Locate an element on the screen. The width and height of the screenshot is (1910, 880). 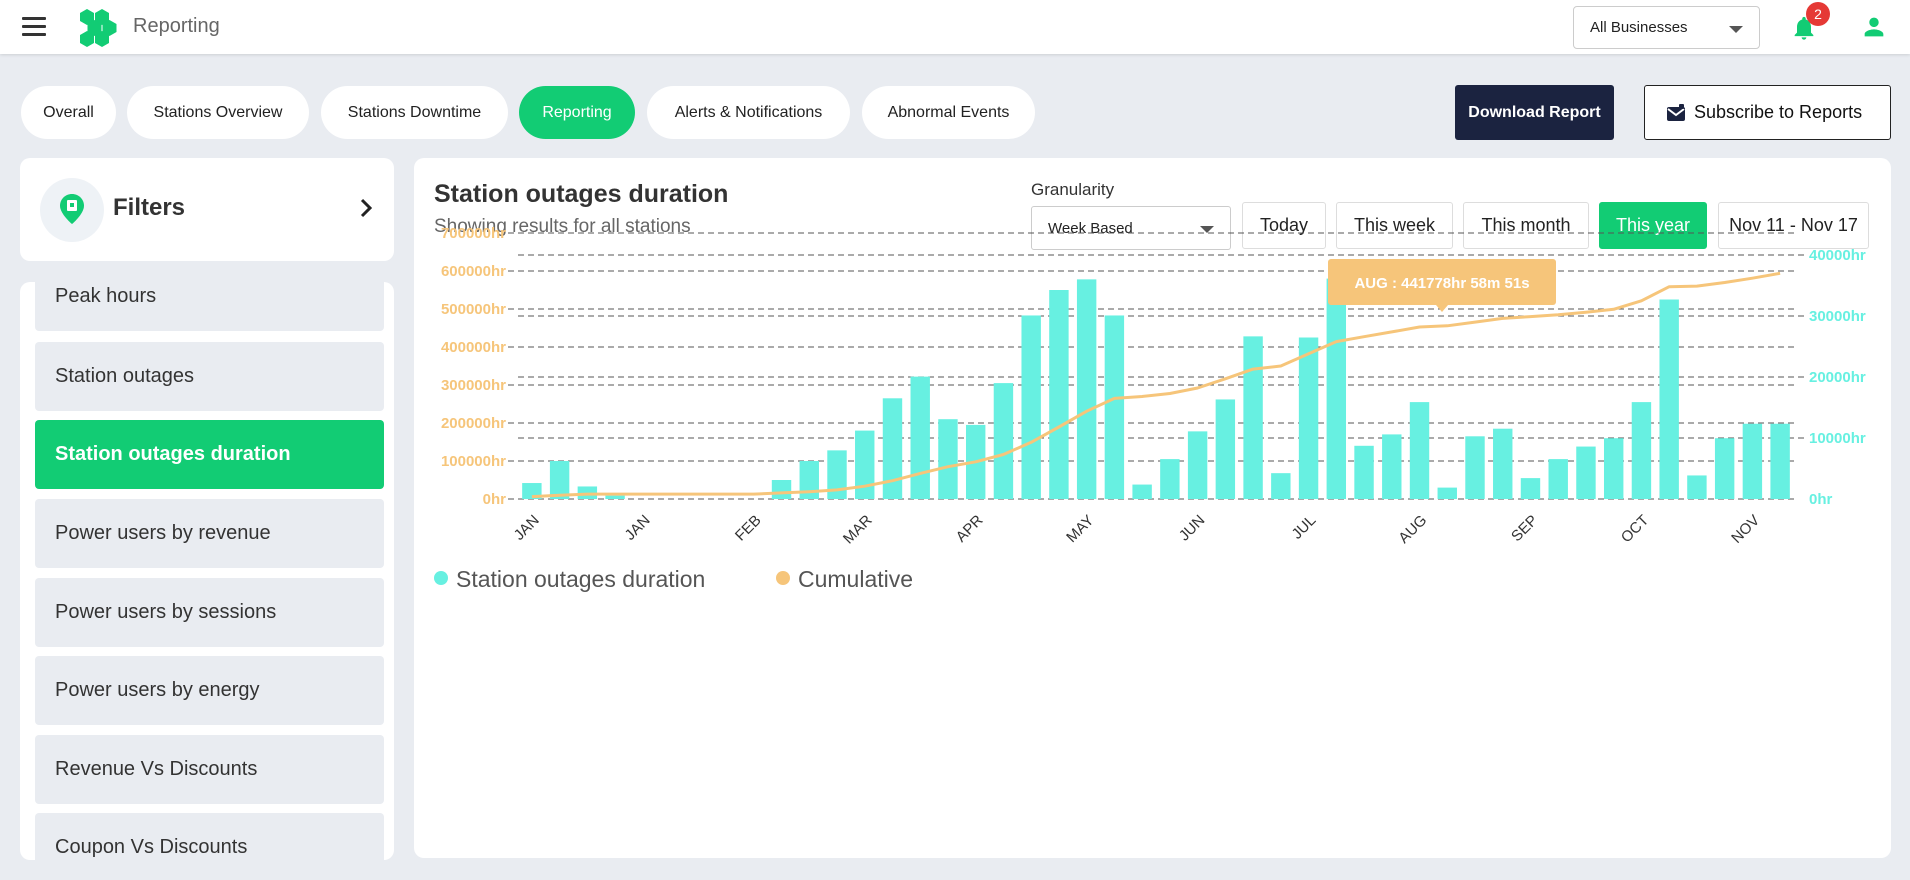
user-icon is located at coordinates (1874, 27).